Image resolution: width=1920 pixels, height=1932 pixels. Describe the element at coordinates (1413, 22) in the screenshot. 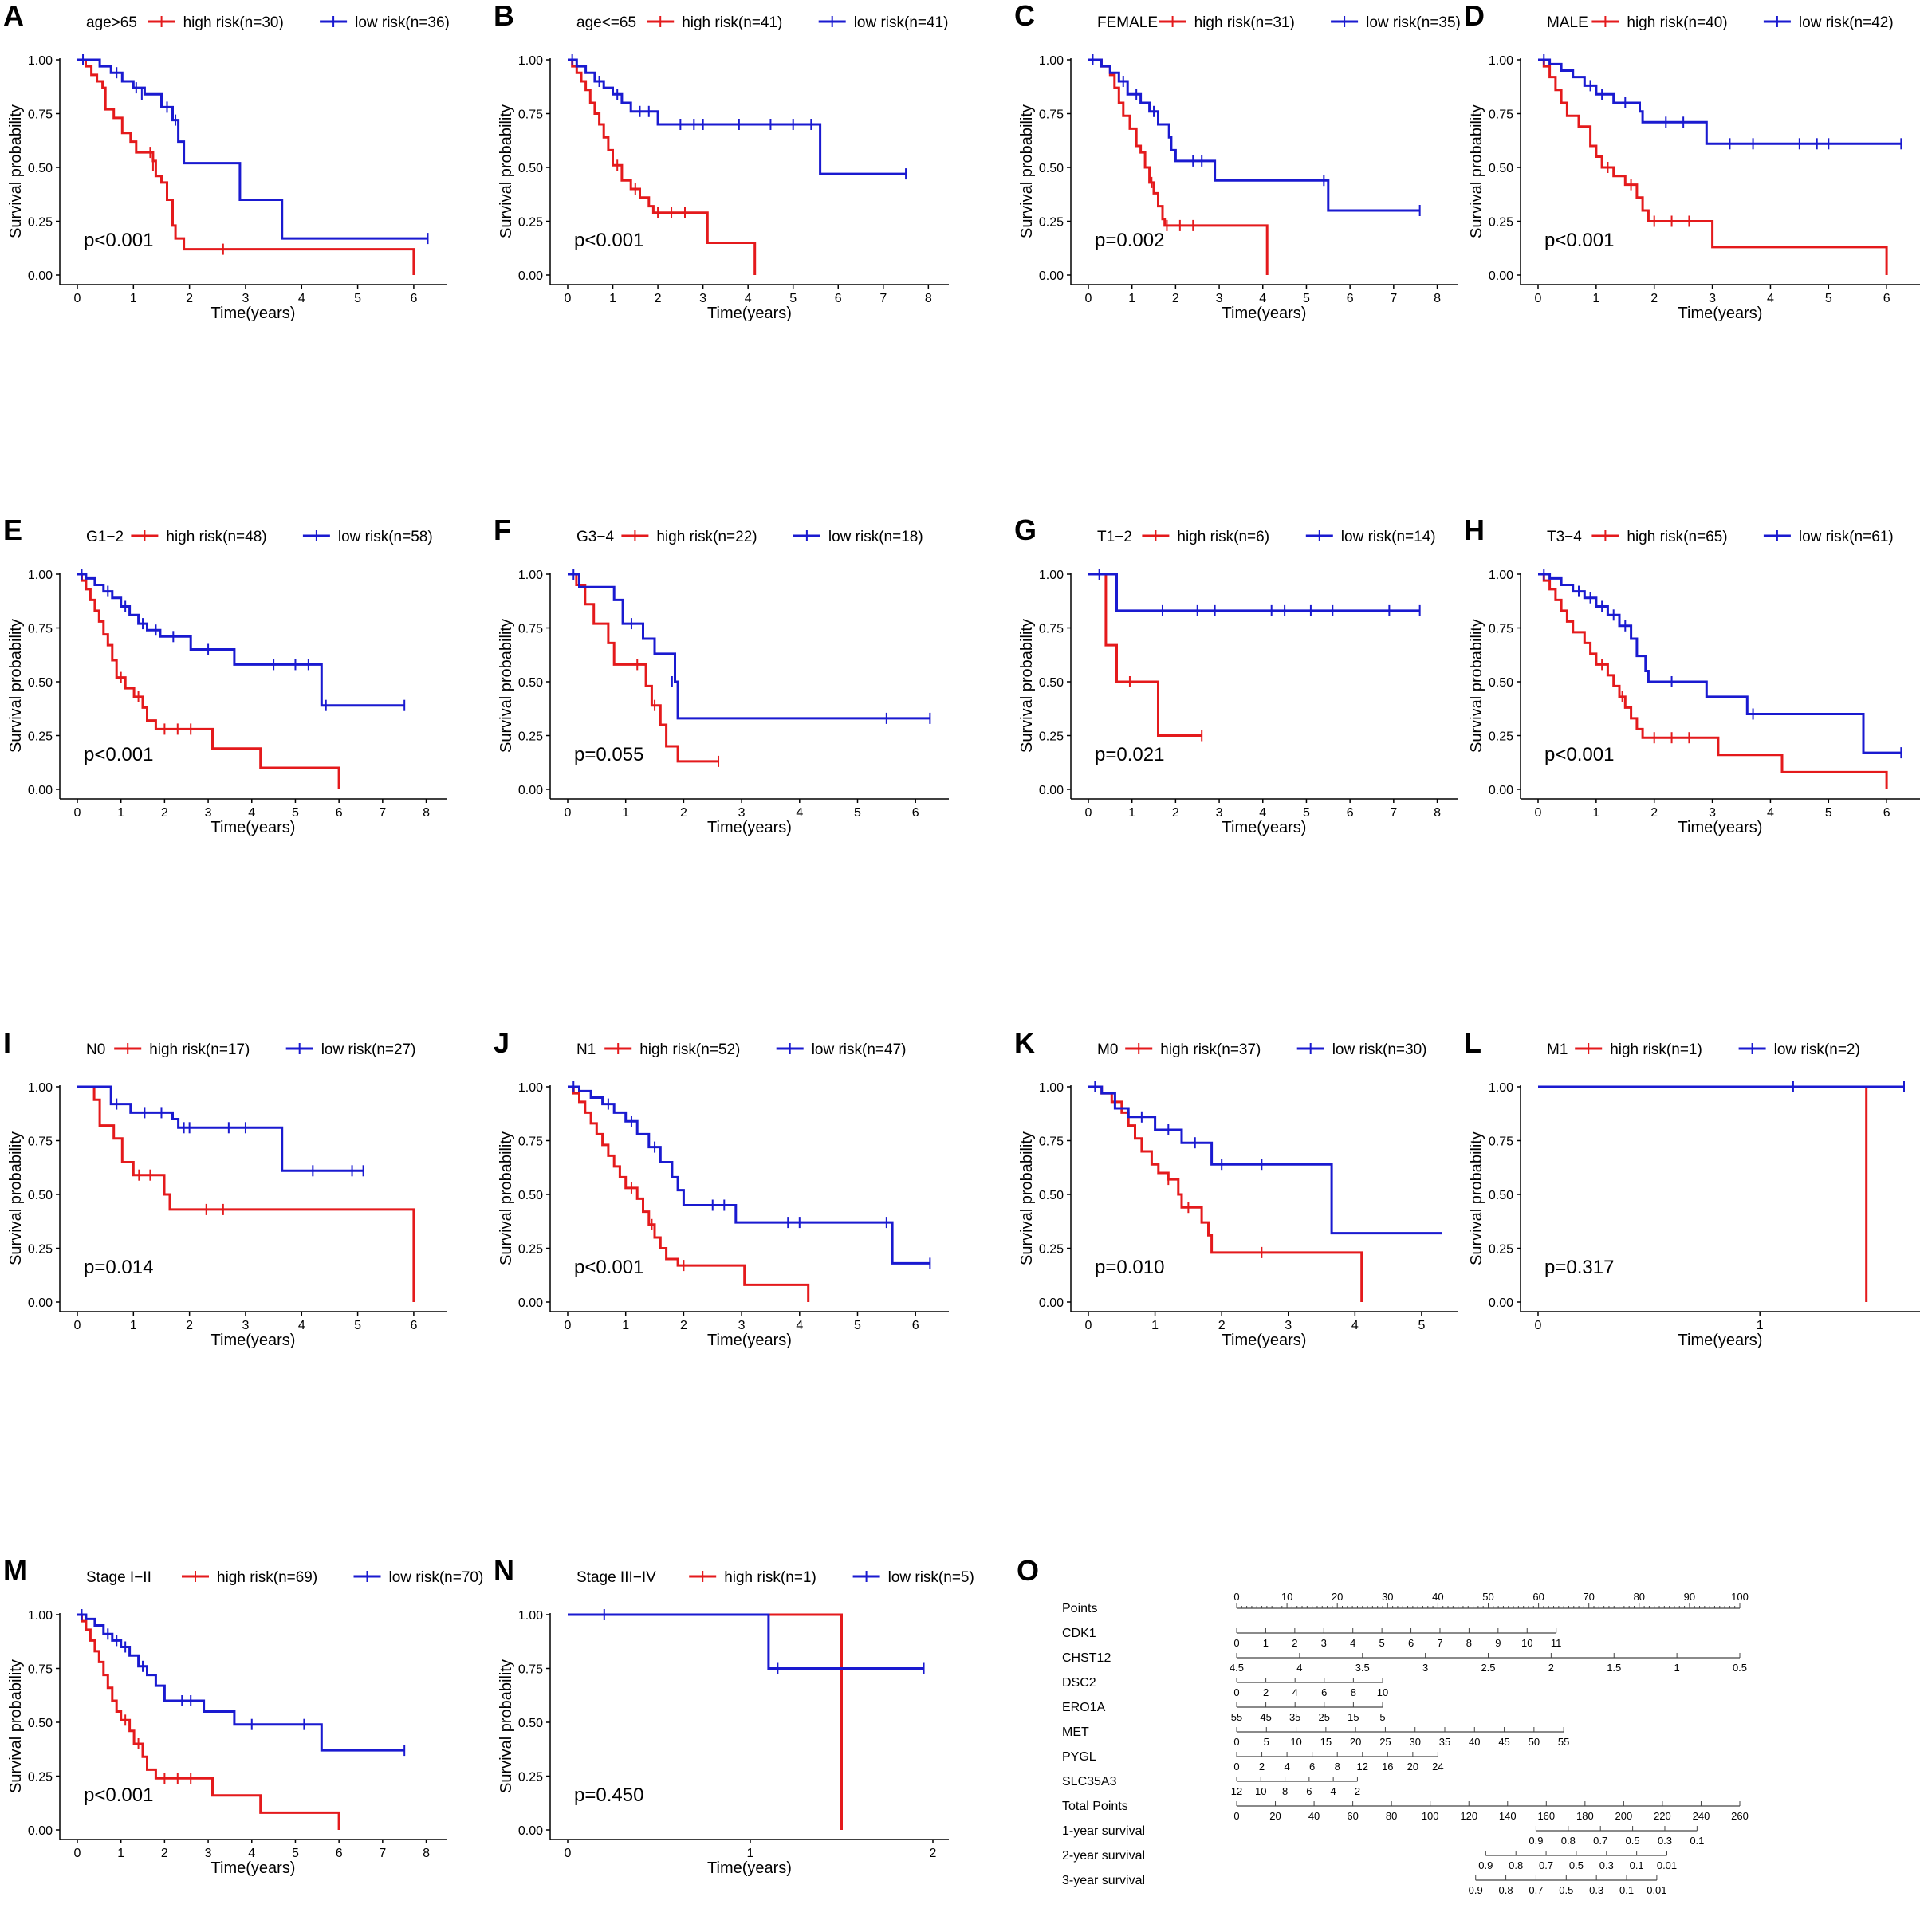

I see `legend-entry: low risk(n=35)` at that location.